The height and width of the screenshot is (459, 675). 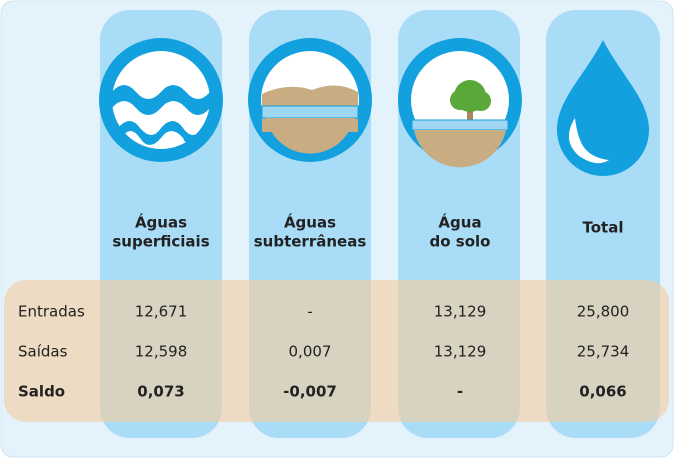 What do you see at coordinates (161, 100) in the screenshot?
I see `icon-surface-water` at bounding box center [161, 100].